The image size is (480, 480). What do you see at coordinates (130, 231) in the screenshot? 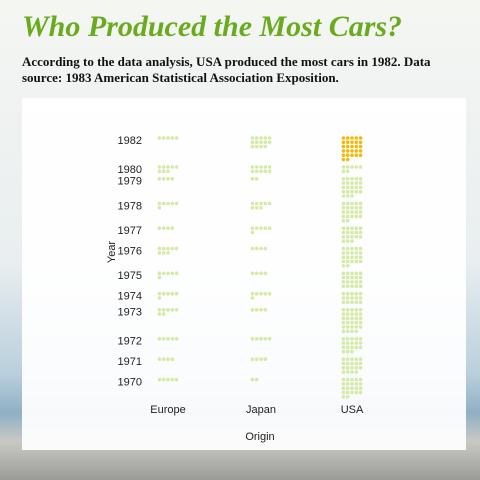
I see `y-tick-label: 1977` at bounding box center [130, 231].